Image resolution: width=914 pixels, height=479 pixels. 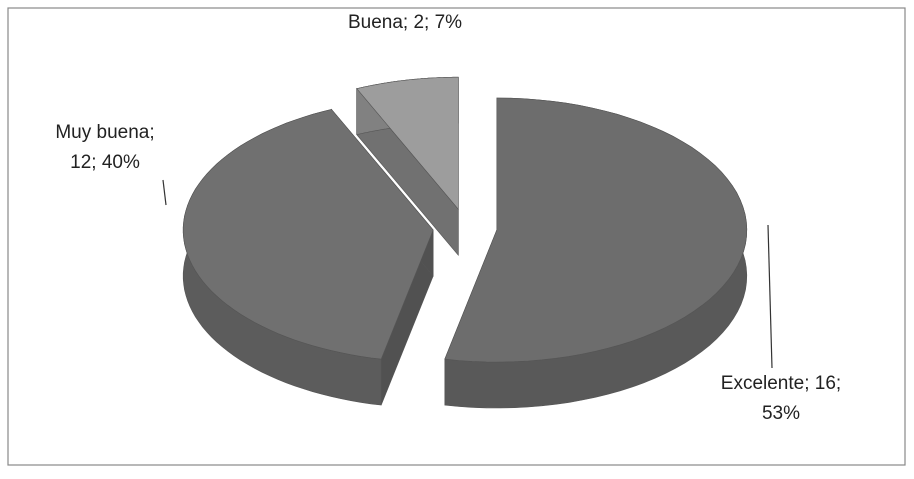 I want to click on data-label: Buena; 2; 7%, so click(x=405, y=22).